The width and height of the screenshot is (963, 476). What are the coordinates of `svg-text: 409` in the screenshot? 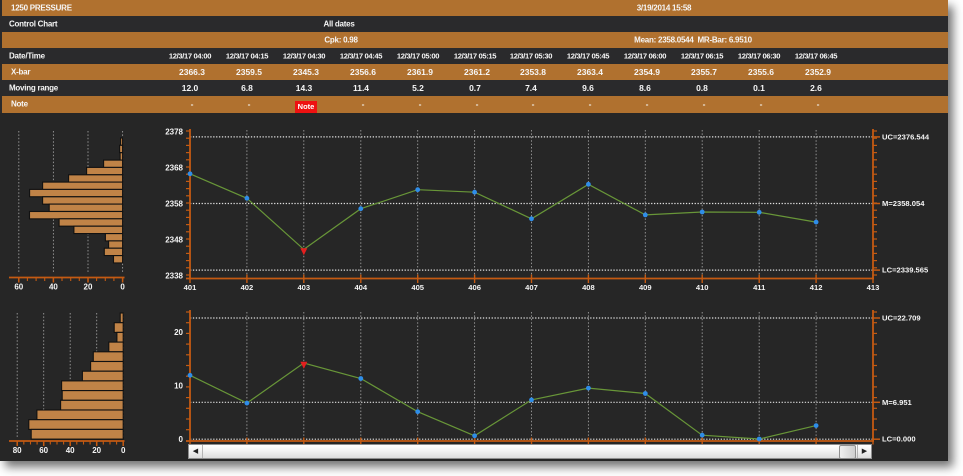 It's located at (645, 287).